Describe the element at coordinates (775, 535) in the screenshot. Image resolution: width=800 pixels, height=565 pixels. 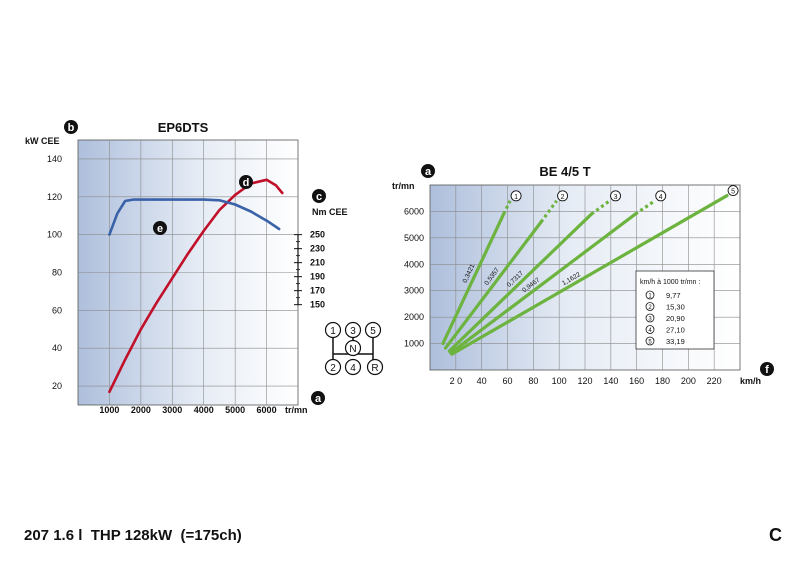
I see `page-letter: C` at that location.